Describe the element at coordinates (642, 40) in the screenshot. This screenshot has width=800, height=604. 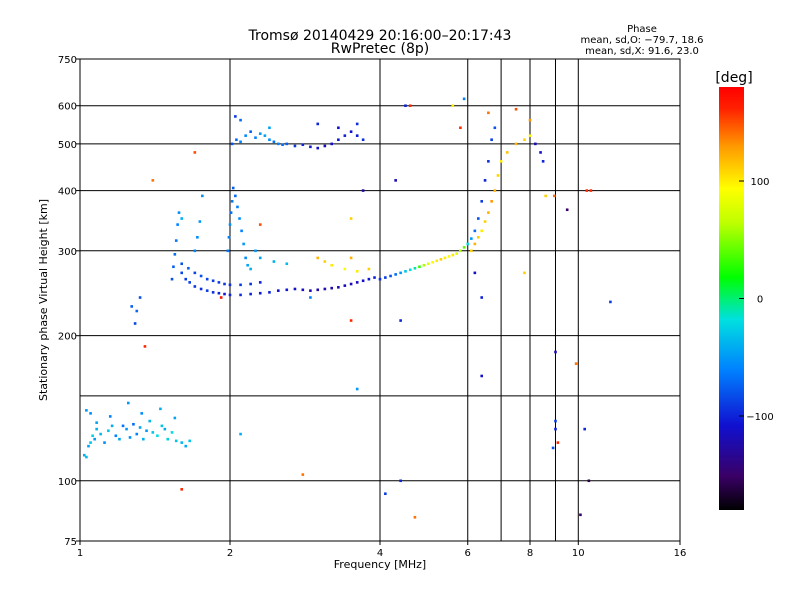
I see `phase-stats-o: mean, sd,O: −79.7, 18.6` at that location.